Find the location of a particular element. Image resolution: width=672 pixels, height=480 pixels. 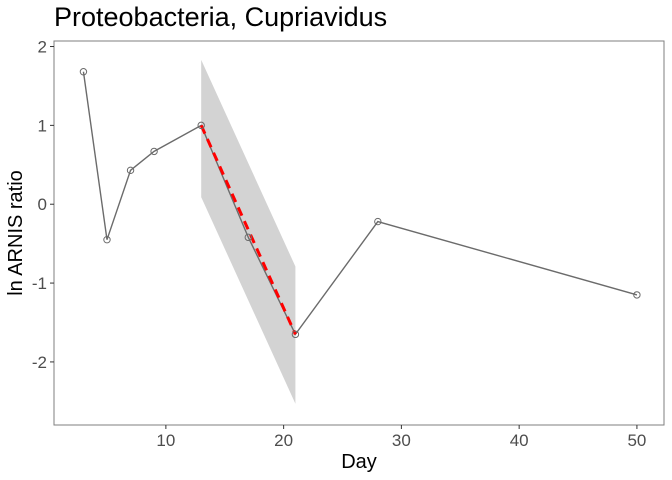

confidence-band is located at coordinates (248, 231).